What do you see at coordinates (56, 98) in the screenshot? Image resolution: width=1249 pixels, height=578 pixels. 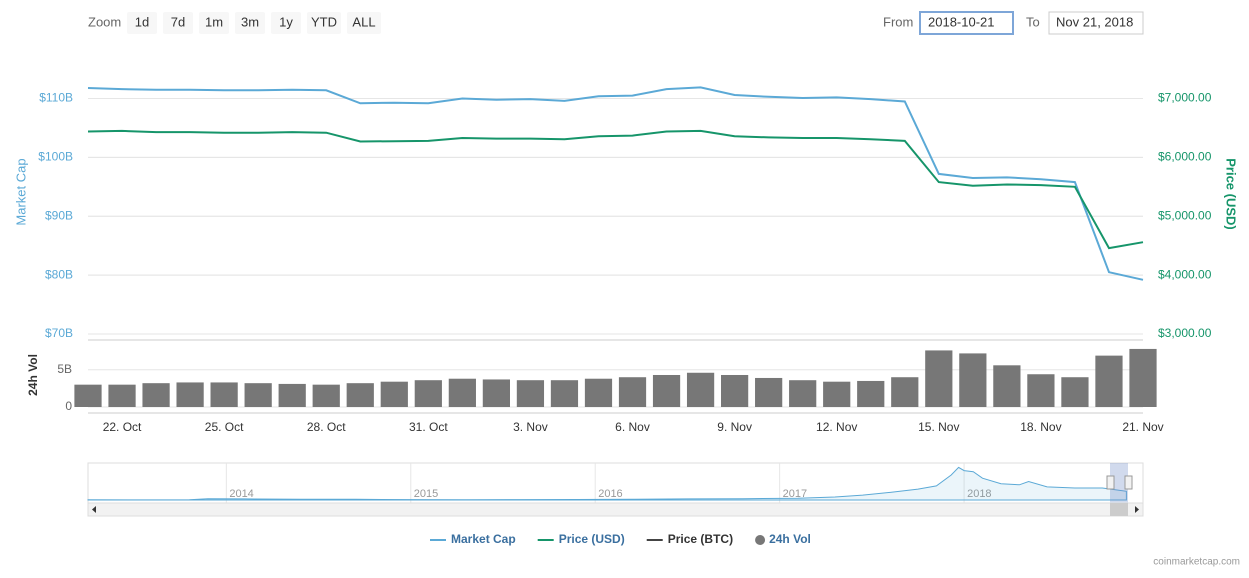 I see `y-tick-label: $110B` at bounding box center [56, 98].